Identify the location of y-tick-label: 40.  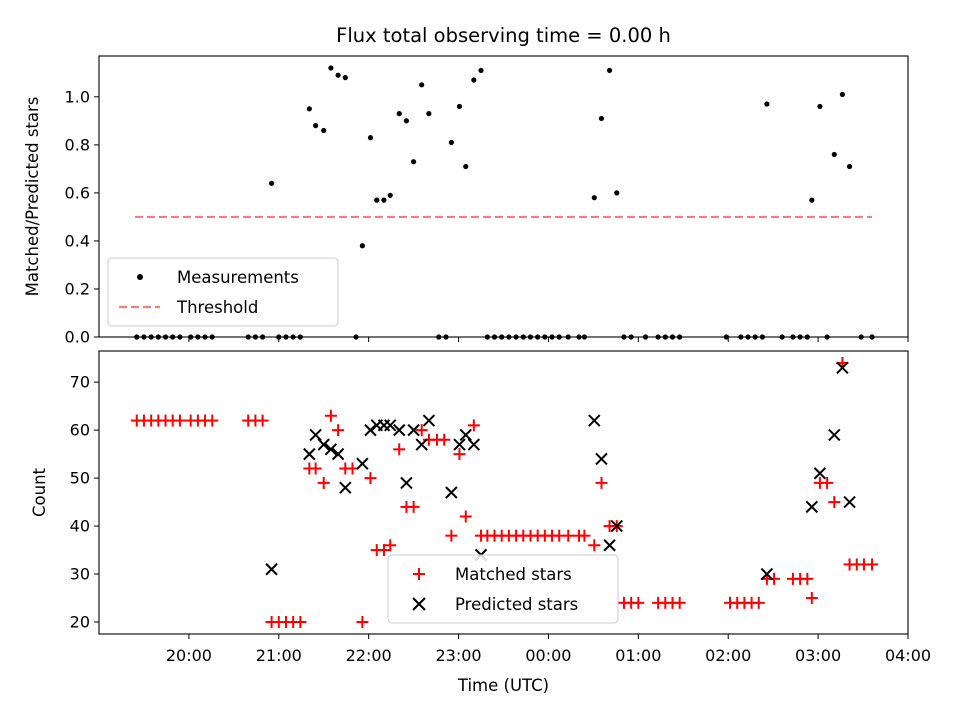
(80, 526).